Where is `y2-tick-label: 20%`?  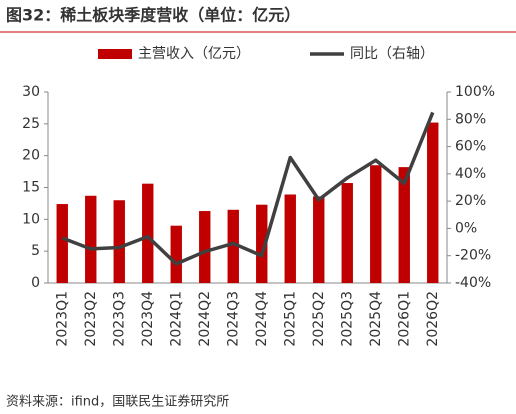 y2-tick-label: 20% is located at coordinates (470, 201).